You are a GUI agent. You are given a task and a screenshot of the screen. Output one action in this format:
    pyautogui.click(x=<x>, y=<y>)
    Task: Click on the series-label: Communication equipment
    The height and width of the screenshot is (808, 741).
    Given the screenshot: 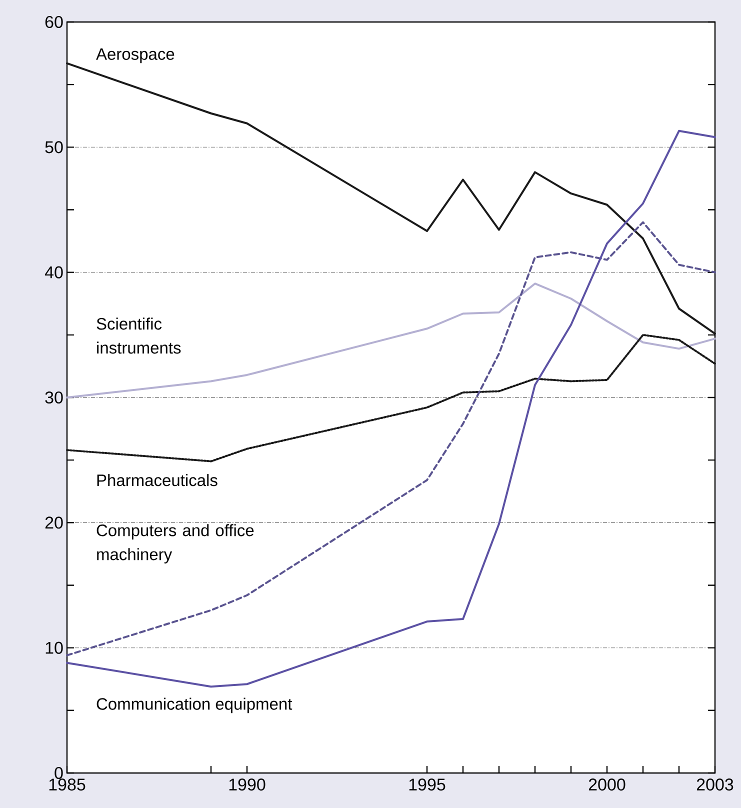 What is the action you would take?
    pyautogui.click(x=194, y=706)
    